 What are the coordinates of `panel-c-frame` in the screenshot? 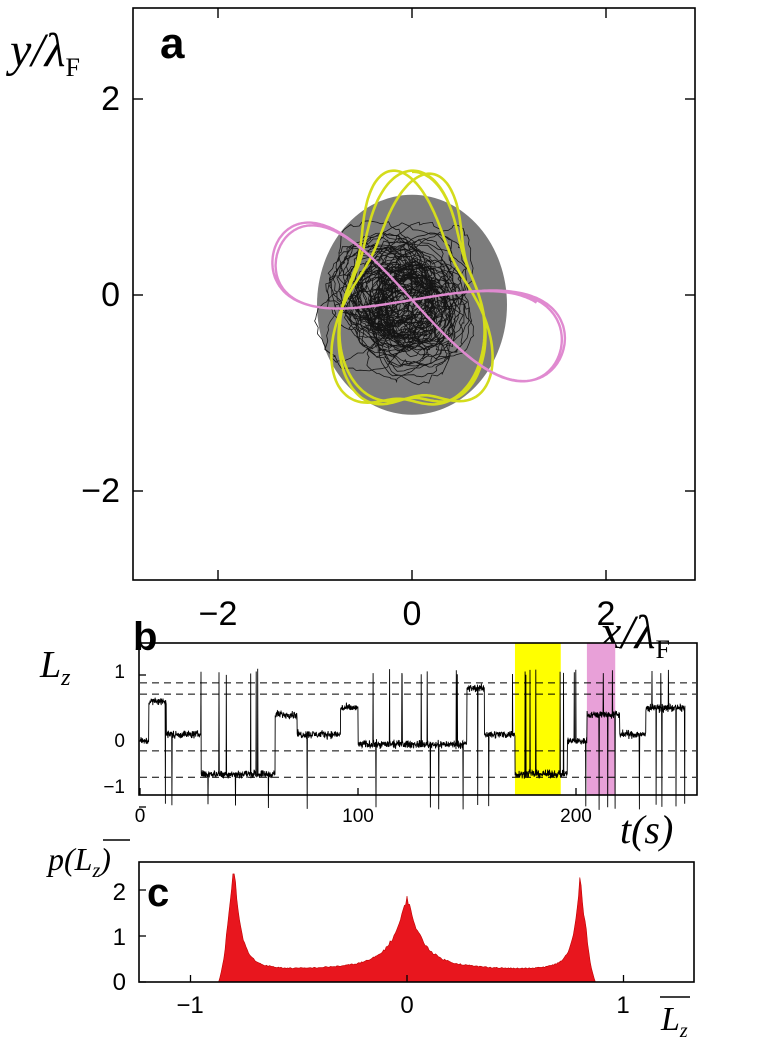 It's located at (416, 922).